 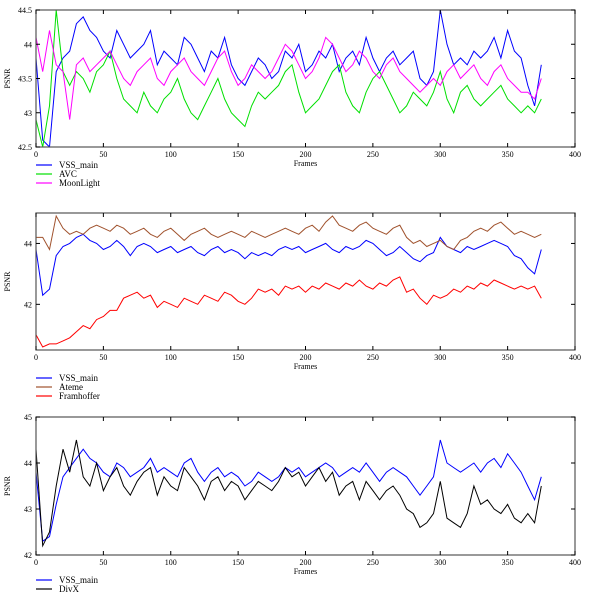 I want to click on legend-label: MoonLight, so click(x=80, y=183).